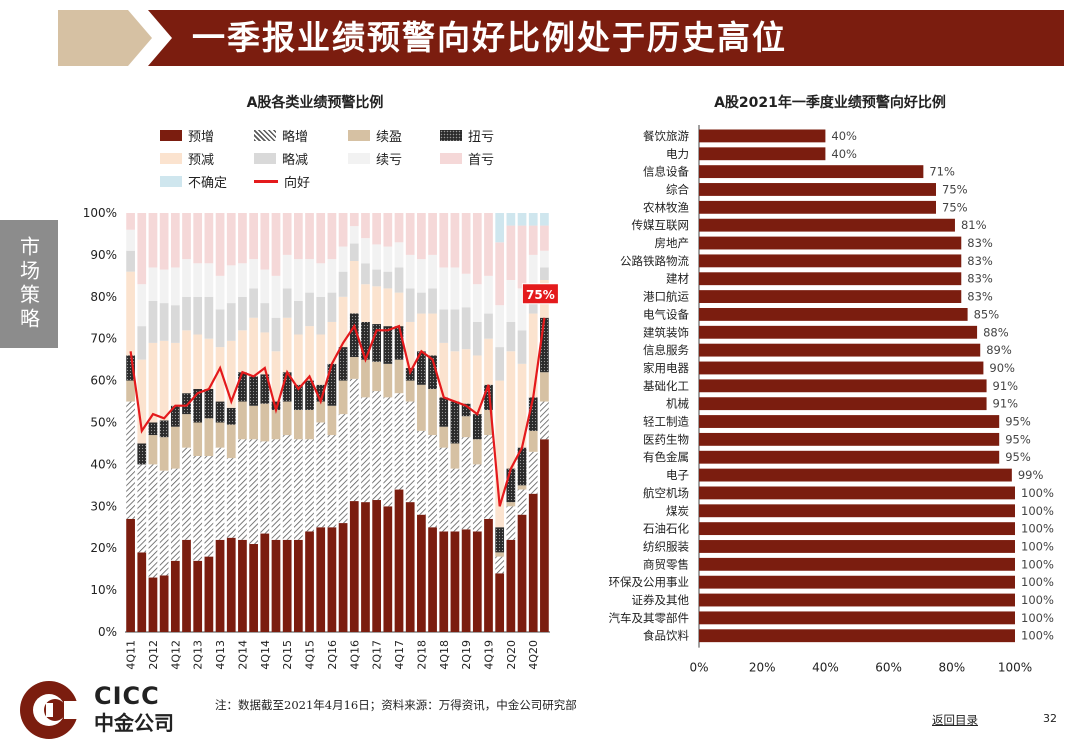  What do you see at coordinates (1018, 457) in the screenshot?
I see `value-label-18: 95%` at bounding box center [1018, 457].